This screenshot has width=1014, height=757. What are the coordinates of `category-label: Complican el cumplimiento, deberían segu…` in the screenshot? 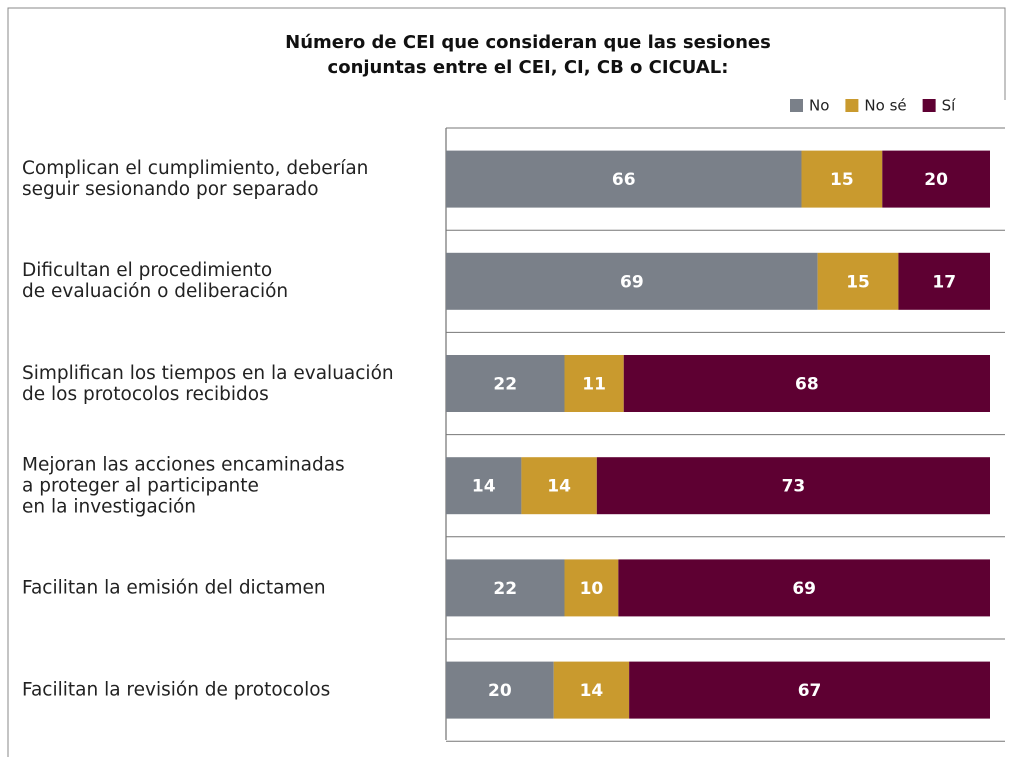 It's located at (195, 179).